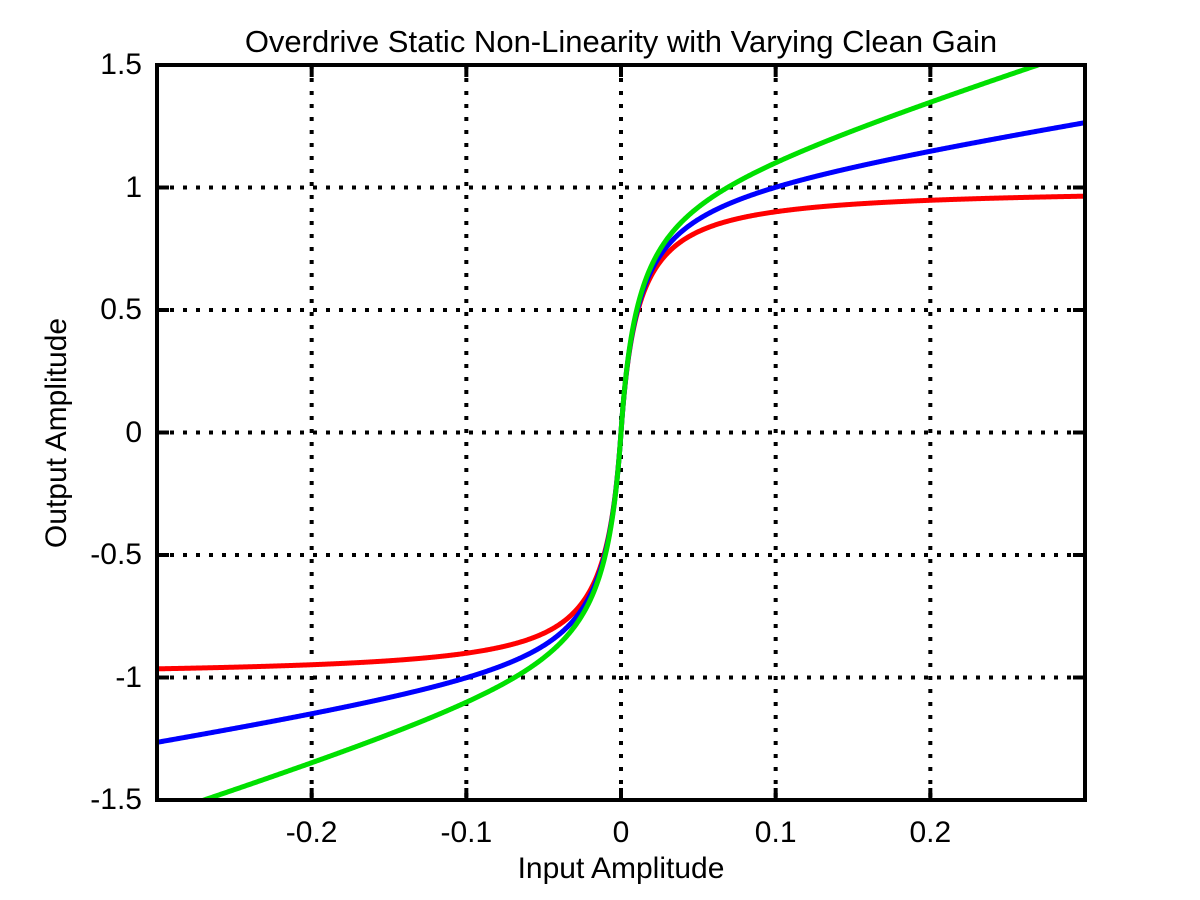 This screenshot has height=900, width=1200. I want to click on y-tick-label: 1.5, so click(121, 64).